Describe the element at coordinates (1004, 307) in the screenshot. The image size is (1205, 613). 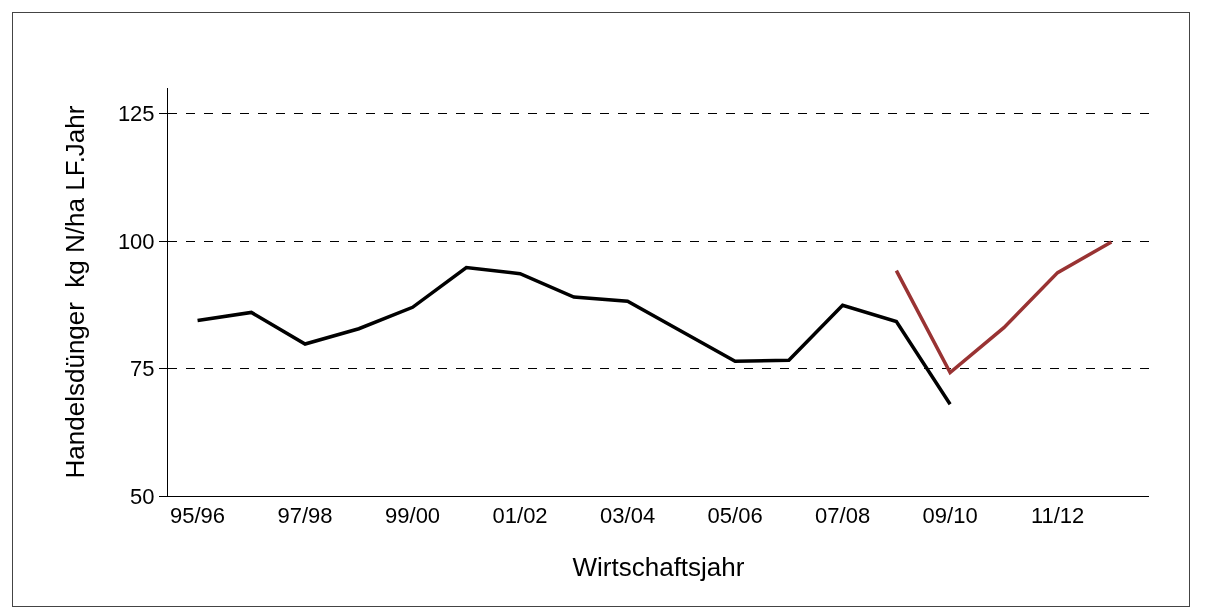
I see `line-series` at that location.